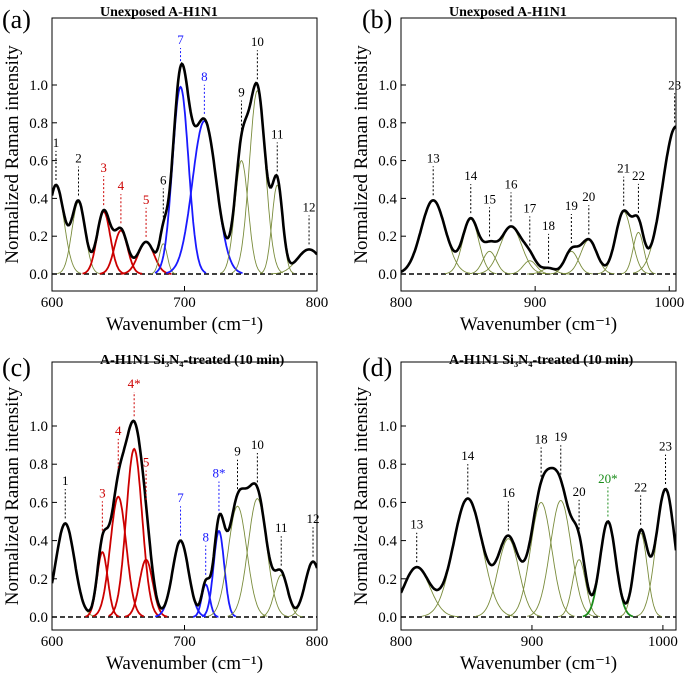 The image size is (685, 683). I want to click on peak-label-6: 6, so click(163, 179).